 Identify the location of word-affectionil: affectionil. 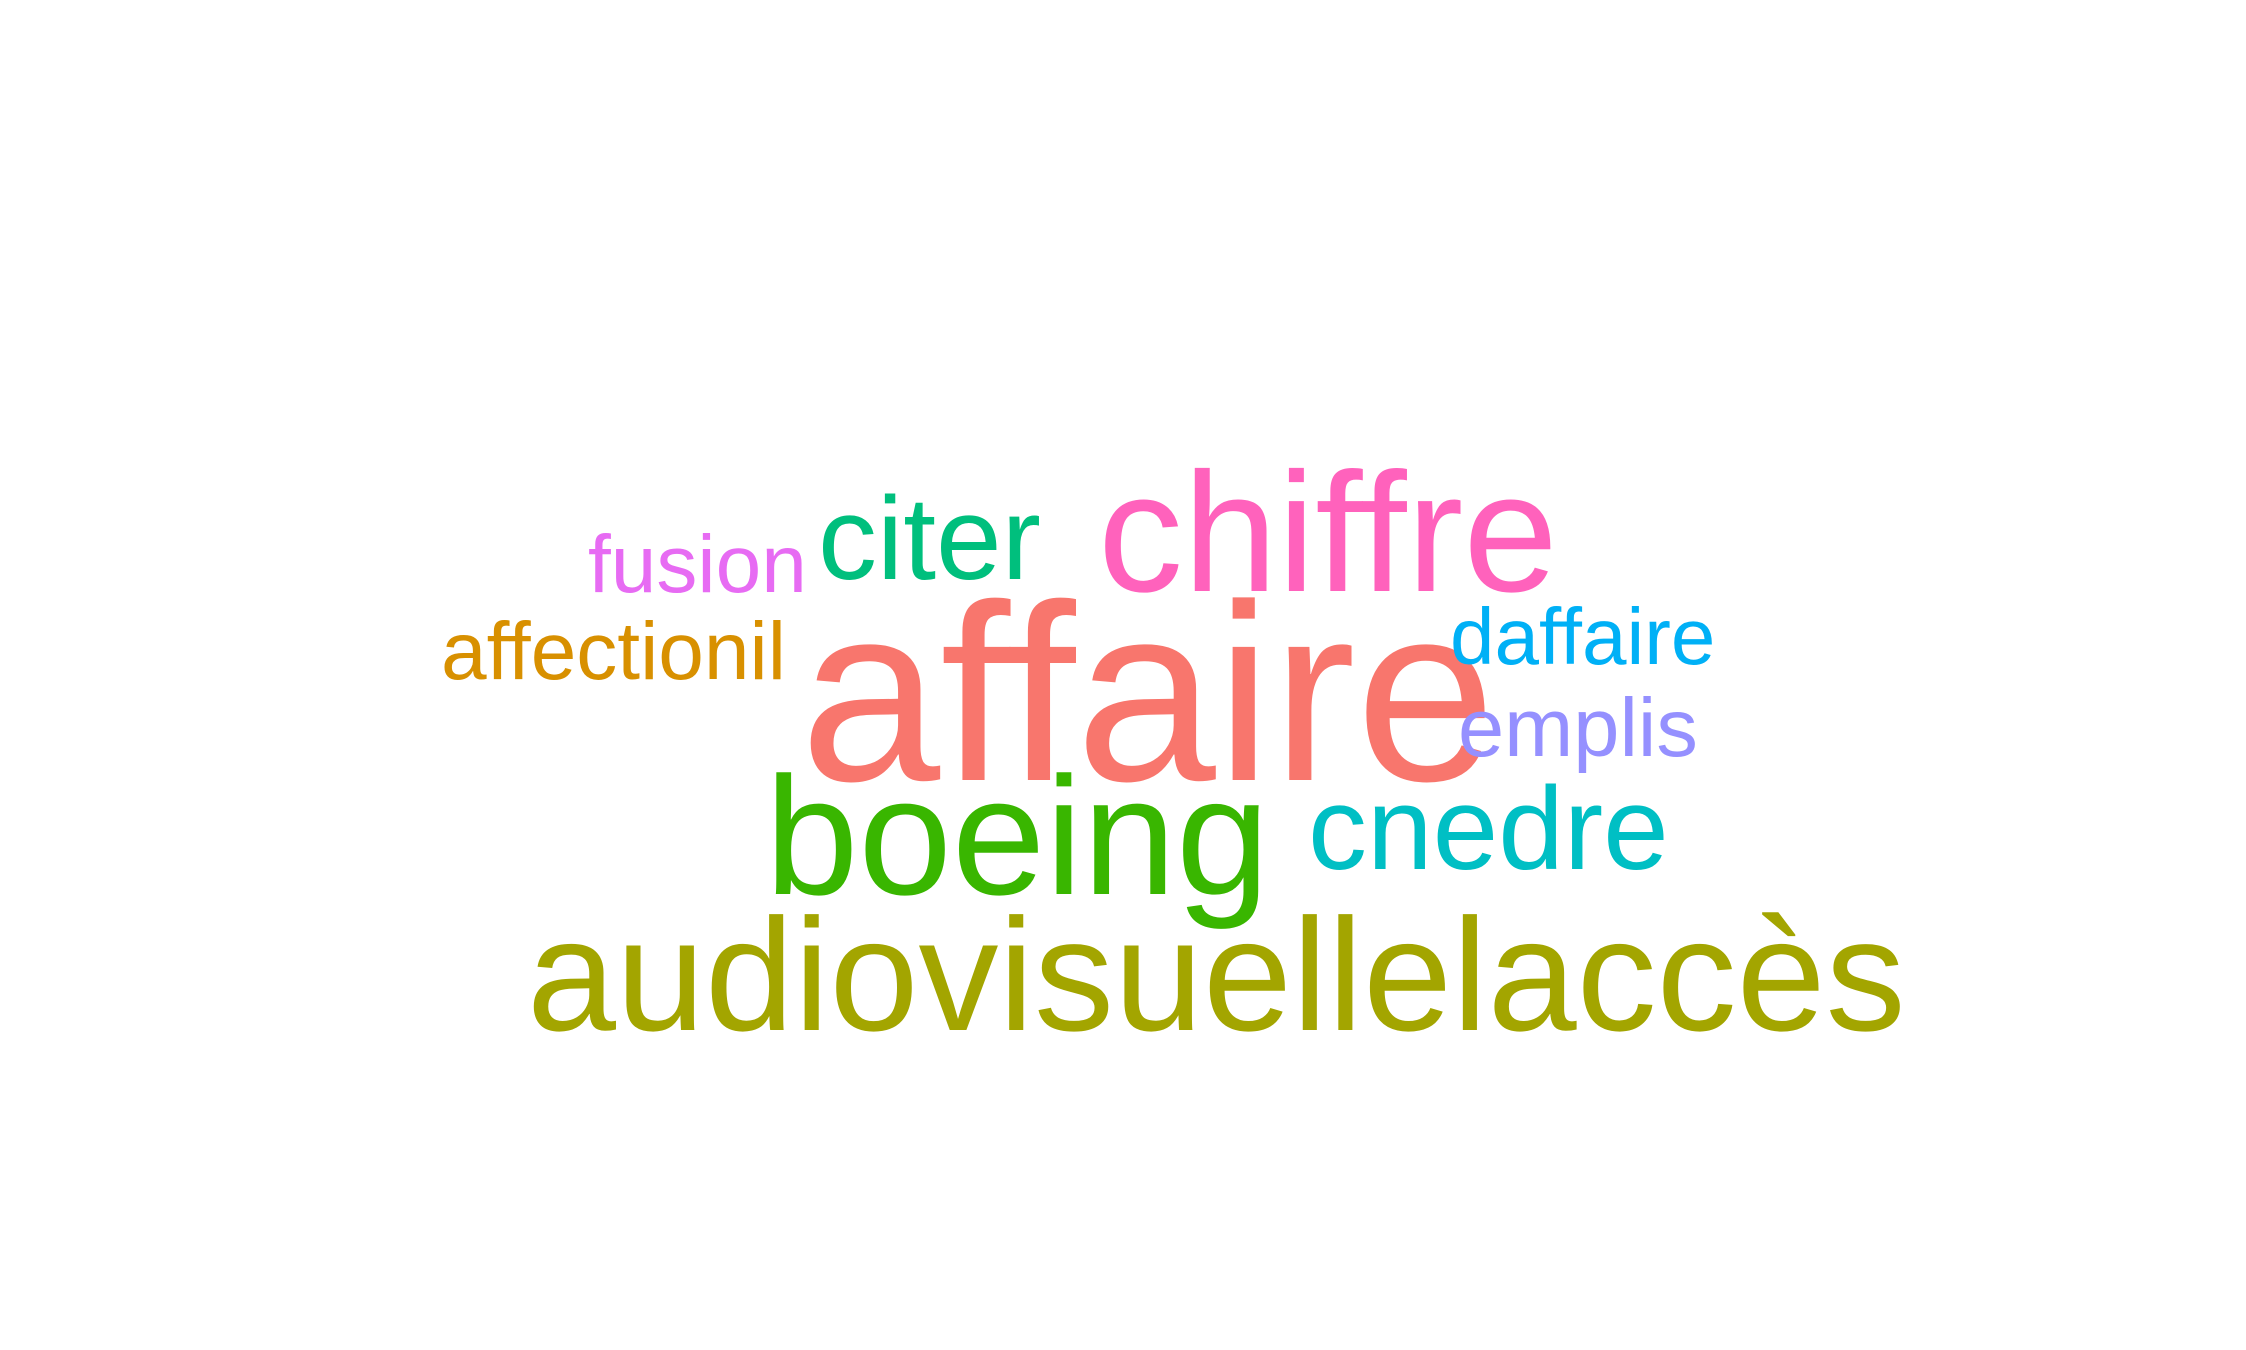
(613, 651).